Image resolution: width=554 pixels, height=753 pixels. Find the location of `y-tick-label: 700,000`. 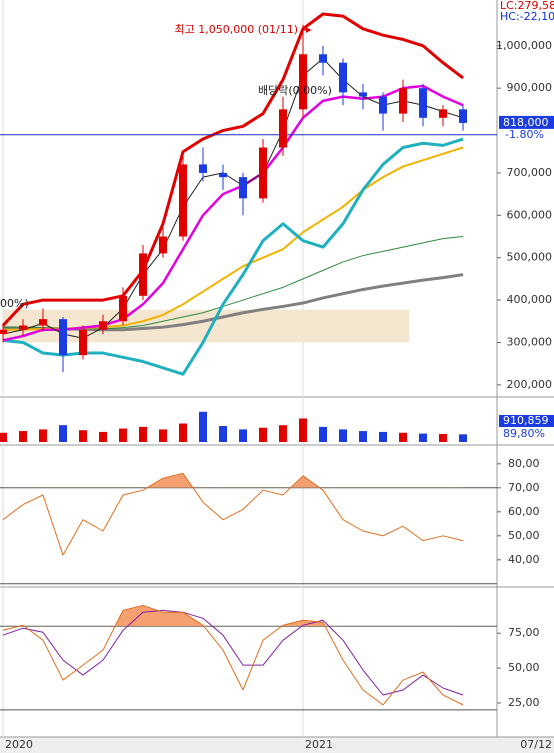

y-tick-label: 700,000 is located at coordinates (530, 172).